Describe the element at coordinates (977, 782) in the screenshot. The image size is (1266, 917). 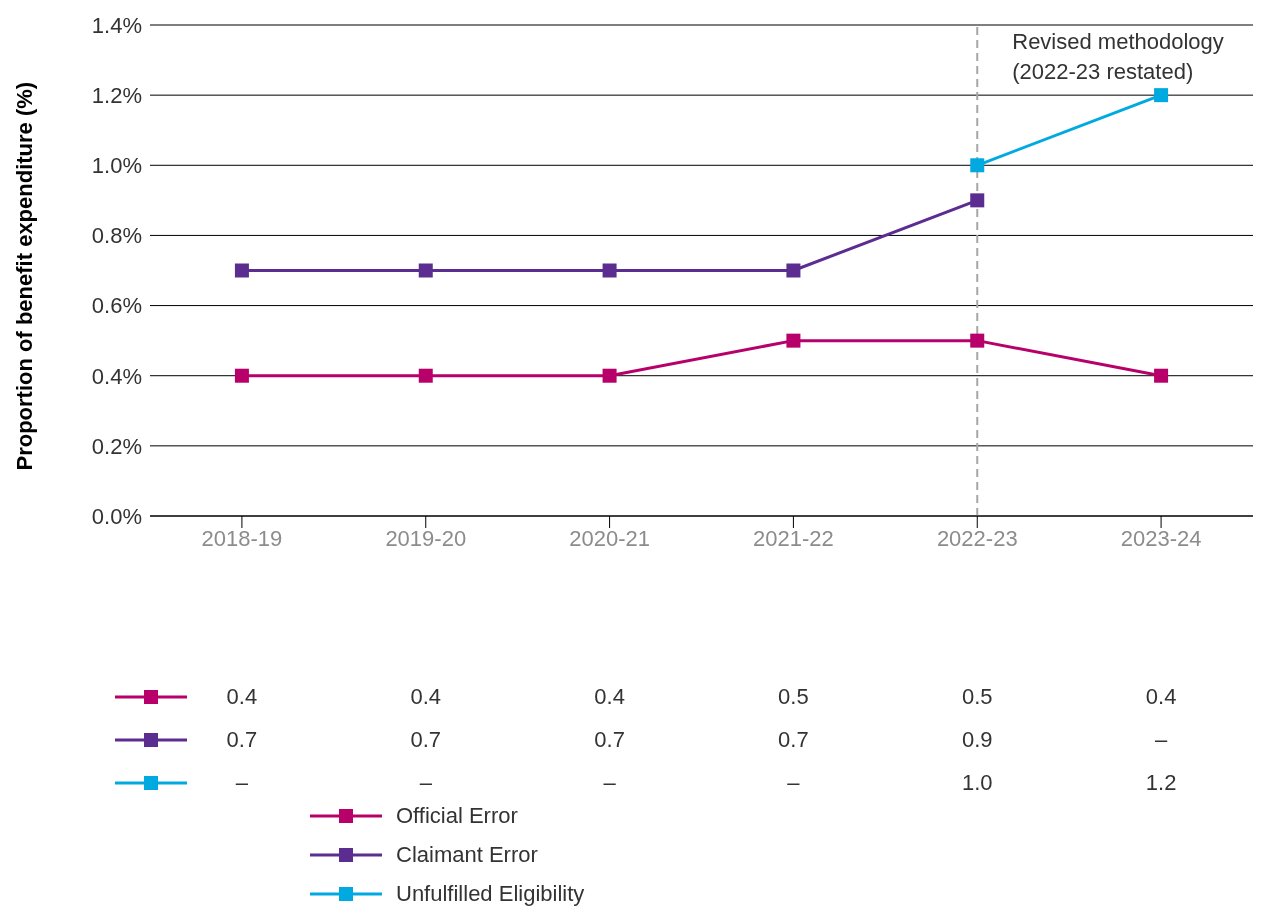
I see `data-label: 1.0` at that location.